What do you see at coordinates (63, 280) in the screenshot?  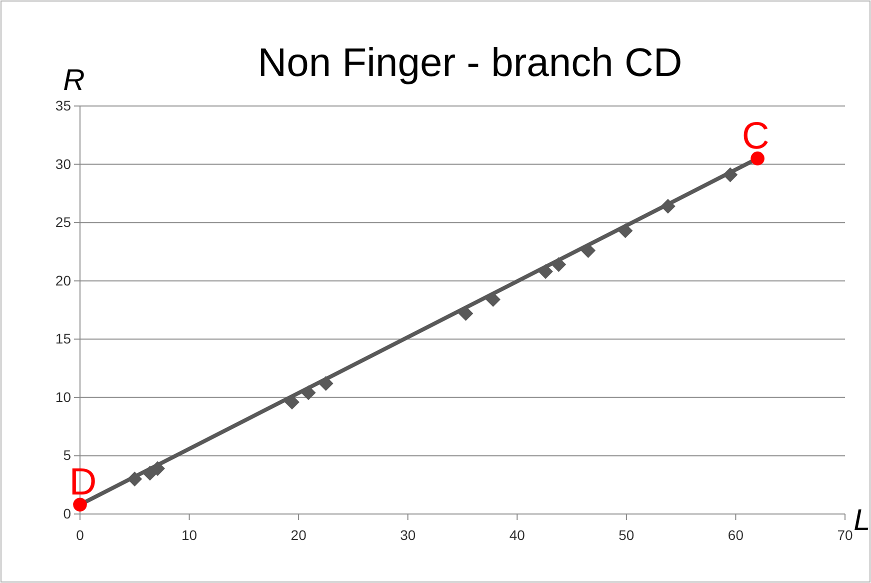 I see `y-tick-label: 20` at bounding box center [63, 280].